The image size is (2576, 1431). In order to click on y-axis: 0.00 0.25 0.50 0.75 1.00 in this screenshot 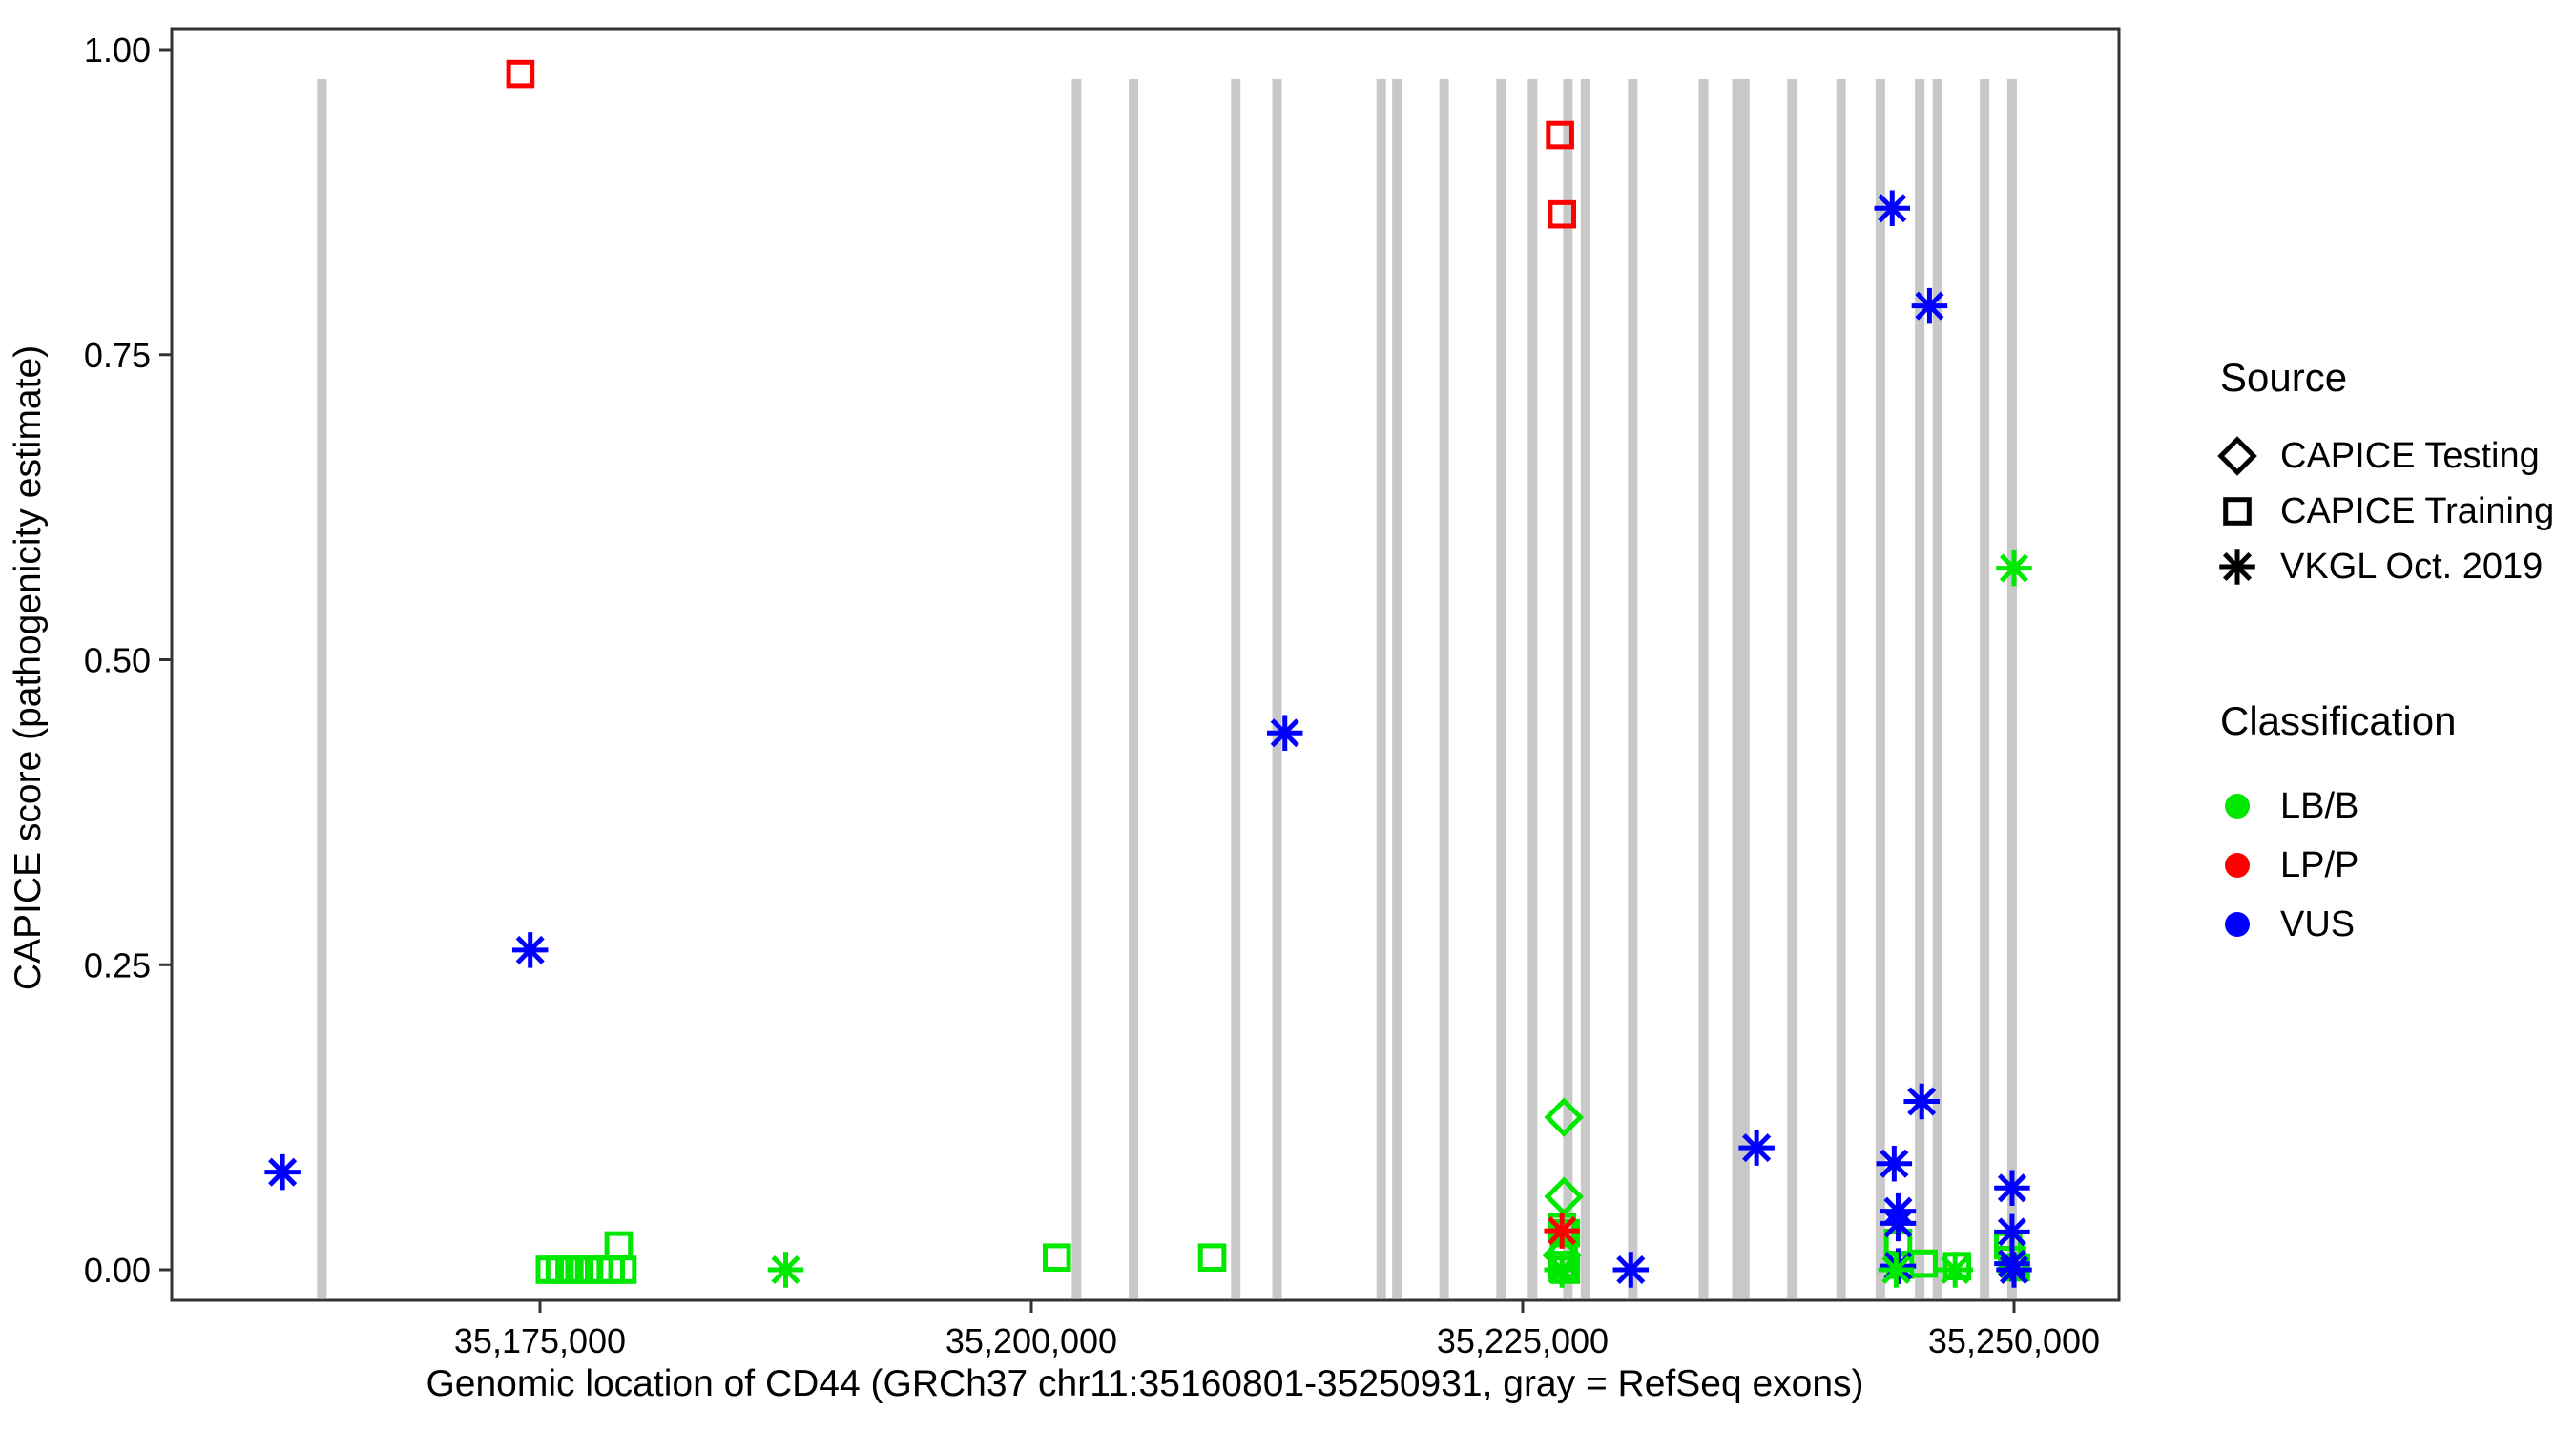, I will do `click(128, 660)`.